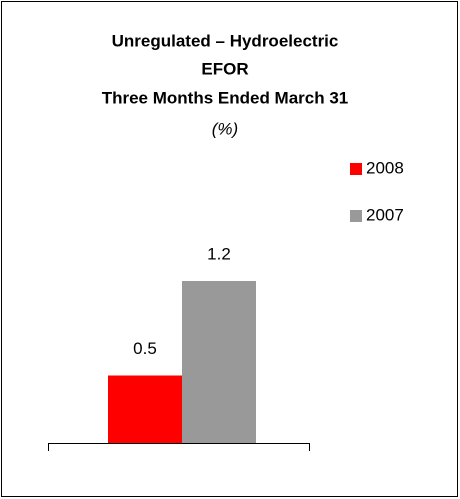  What do you see at coordinates (225, 97) in the screenshot?
I see `chart-title: Three Months Ended March 31` at bounding box center [225, 97].